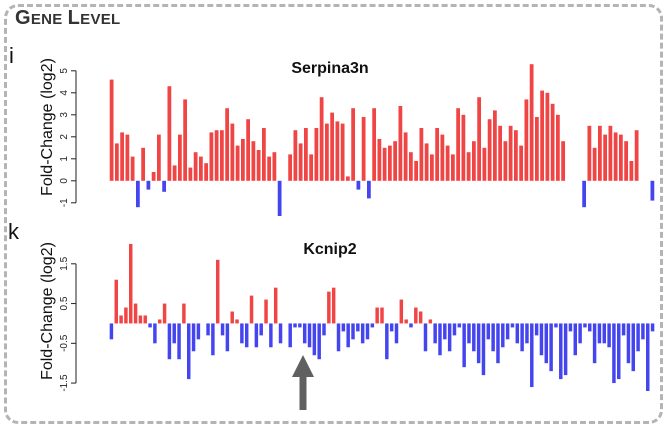 This screenshot has height=424, width=669. I want to click on section-title-word-2-initial: L, so click(74, 18).